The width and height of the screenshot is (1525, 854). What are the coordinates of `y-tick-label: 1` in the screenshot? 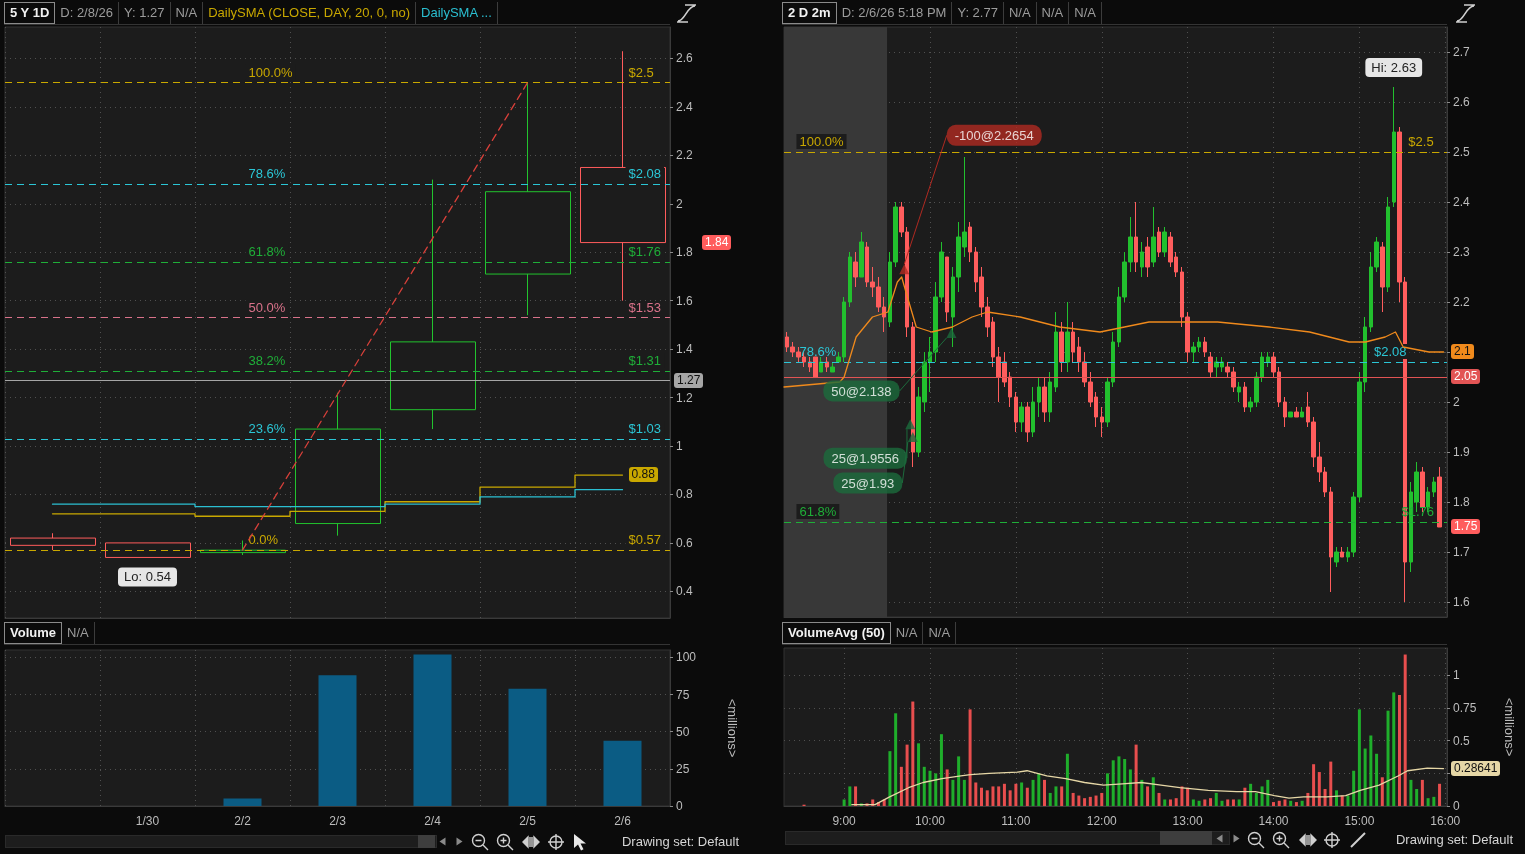 It's located at (679, 446).